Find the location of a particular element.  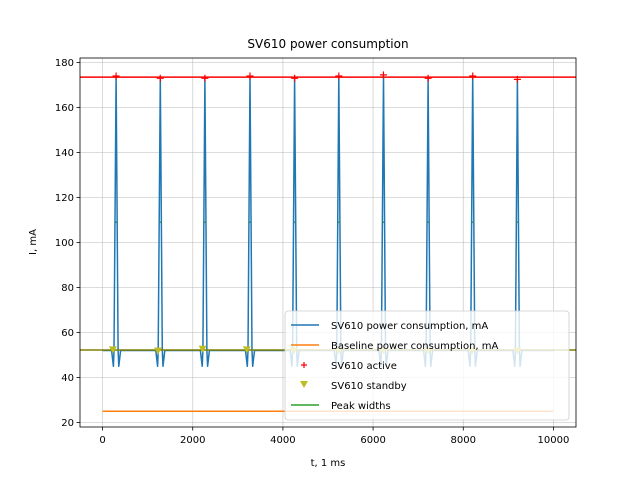

y-tick-label: 140 is located at coordinates (64, 153).